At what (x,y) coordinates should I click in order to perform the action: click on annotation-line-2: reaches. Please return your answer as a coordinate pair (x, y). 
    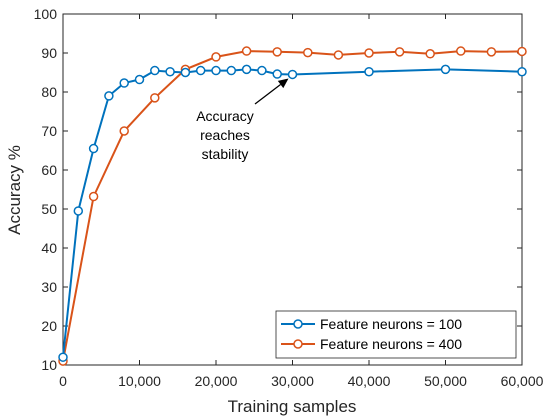
    Looking at the image, I should click on (225, 135).